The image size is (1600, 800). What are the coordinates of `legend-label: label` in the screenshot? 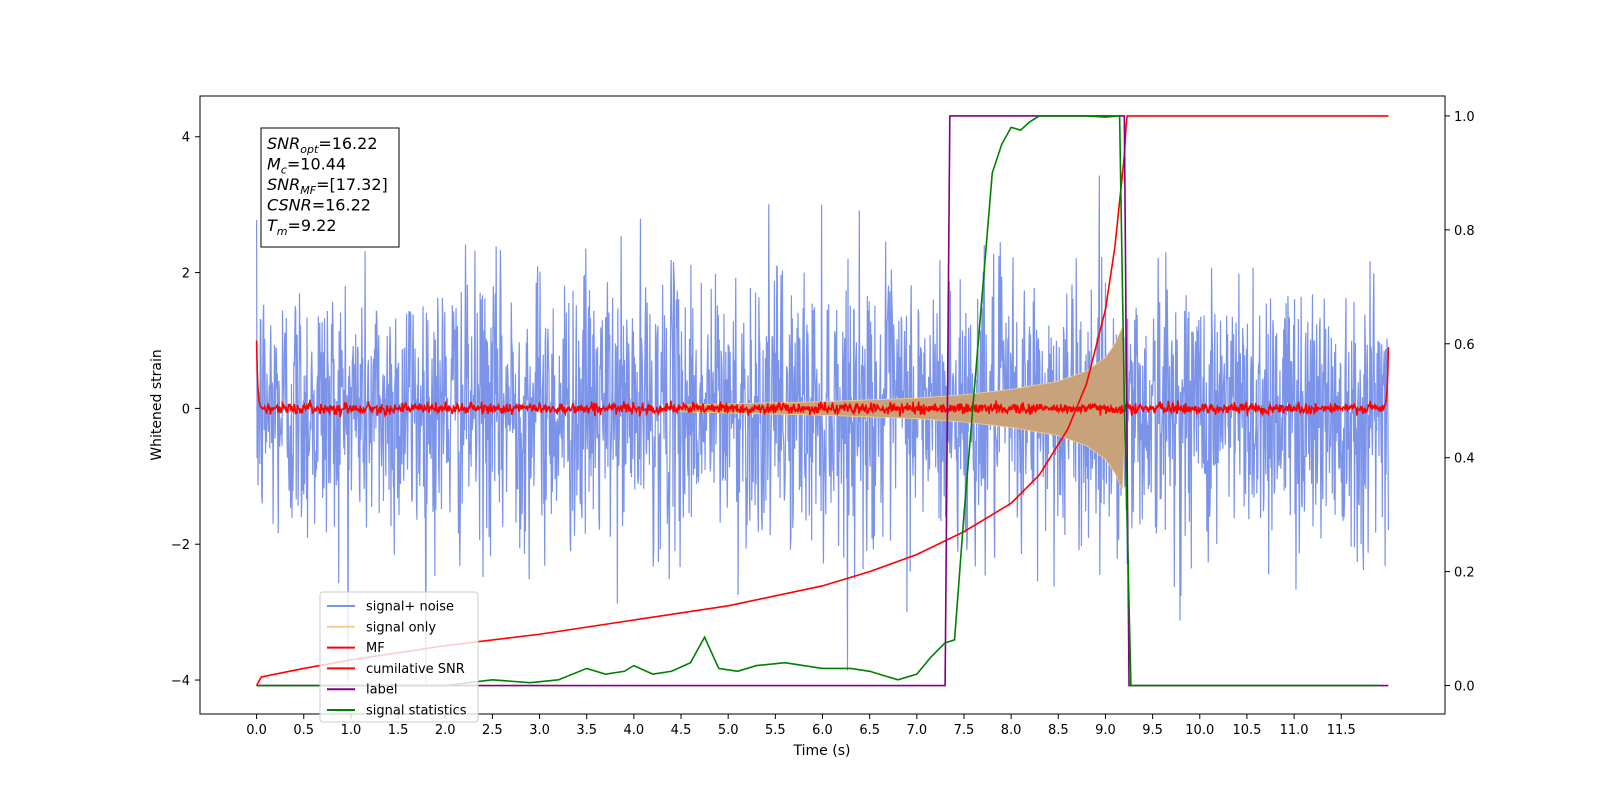 It's located at (381, 690).